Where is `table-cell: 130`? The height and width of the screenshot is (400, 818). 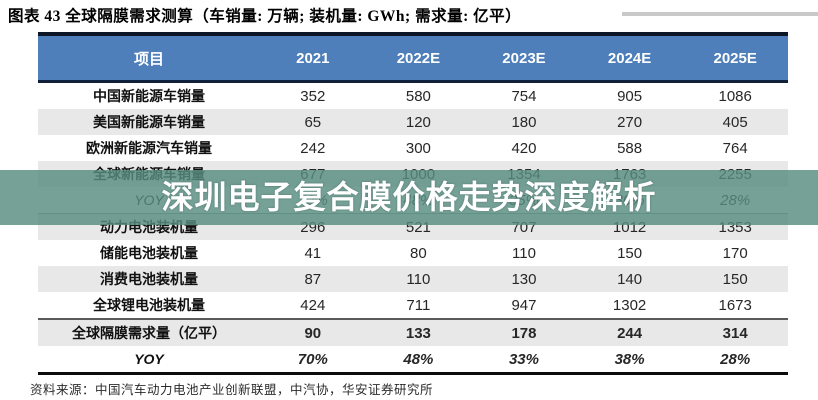
table-cell: 130 is located at coordinates (524, 279).